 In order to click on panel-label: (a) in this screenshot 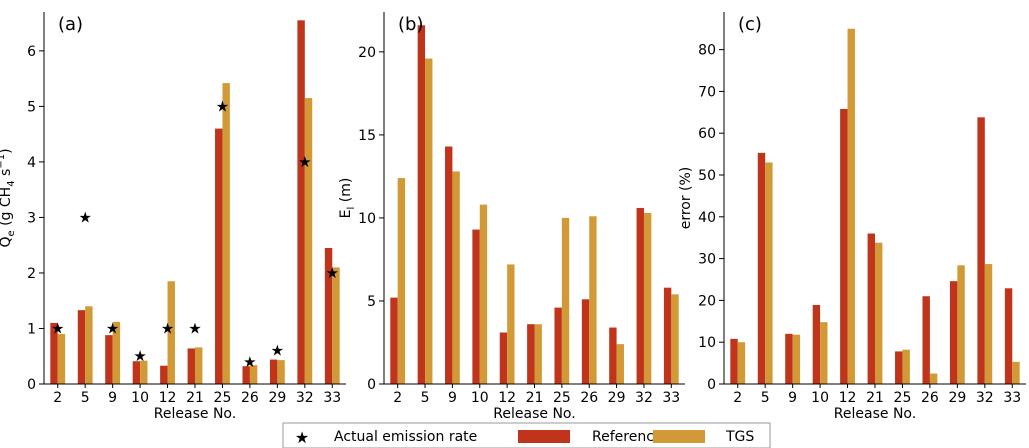, I will do `click(70, 24)`.